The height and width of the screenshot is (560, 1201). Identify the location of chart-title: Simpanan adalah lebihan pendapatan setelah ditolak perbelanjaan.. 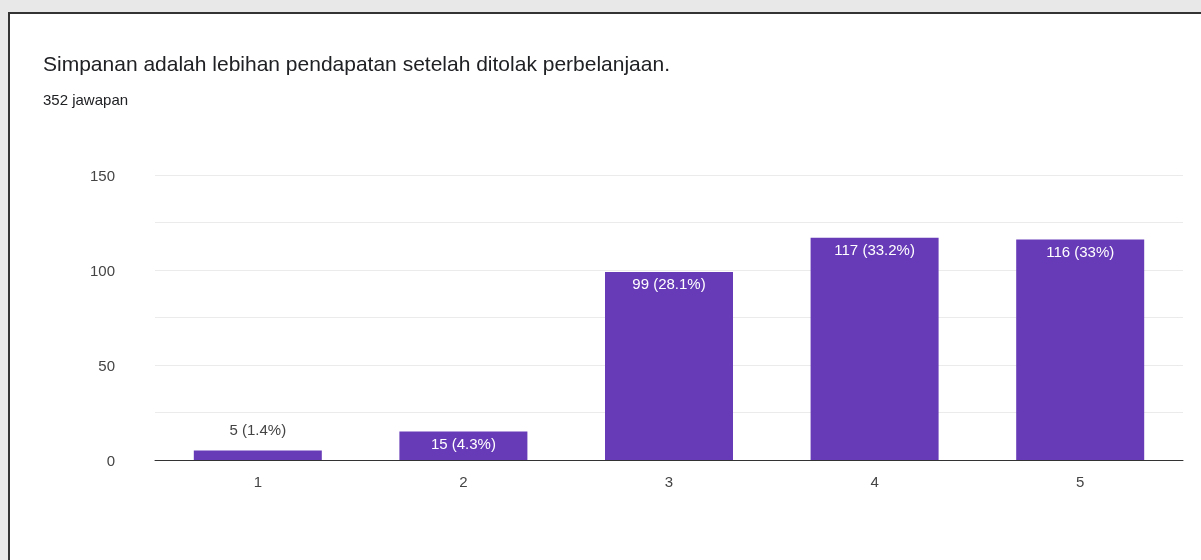
(356, 63).